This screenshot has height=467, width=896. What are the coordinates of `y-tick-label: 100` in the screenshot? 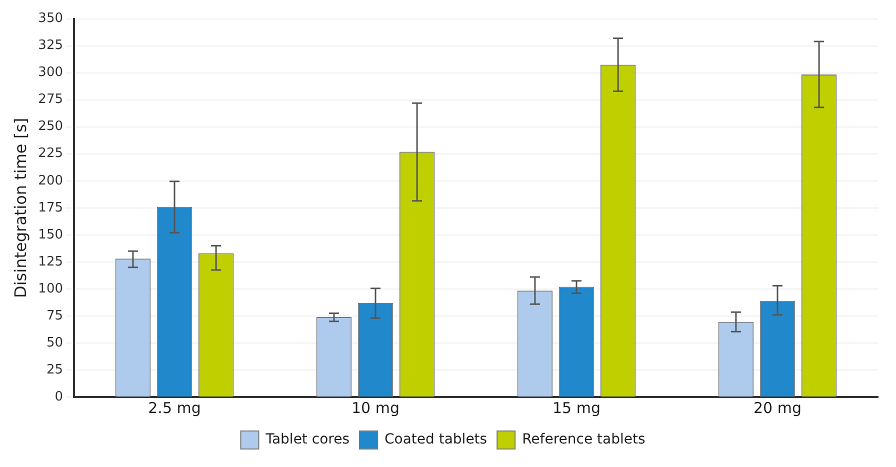 It's located at (51, 288).